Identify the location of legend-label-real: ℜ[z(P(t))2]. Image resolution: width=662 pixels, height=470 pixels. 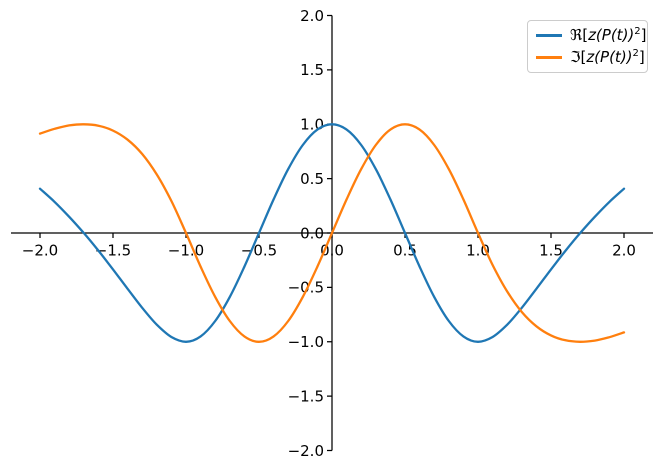
(608, 35).